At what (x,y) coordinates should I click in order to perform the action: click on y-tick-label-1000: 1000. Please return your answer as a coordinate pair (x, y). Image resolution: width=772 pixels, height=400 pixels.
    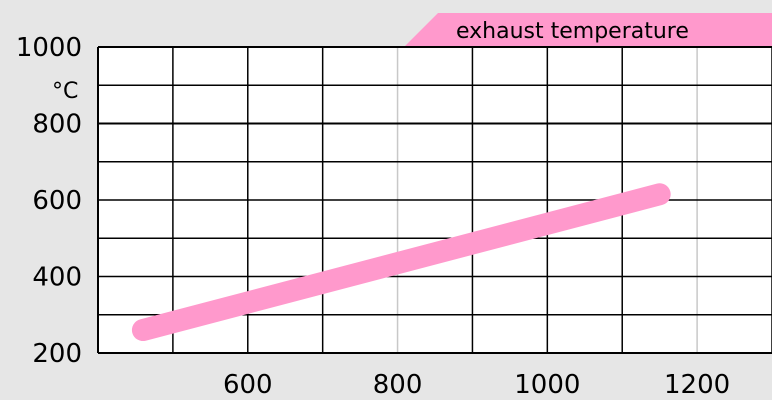
    Looking at the image, I should click on (49, 48).